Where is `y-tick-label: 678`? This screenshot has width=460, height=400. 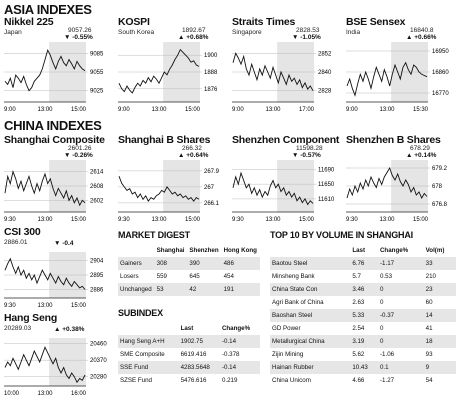 y-tick-label: 678 is located at coordinates (437, 187).